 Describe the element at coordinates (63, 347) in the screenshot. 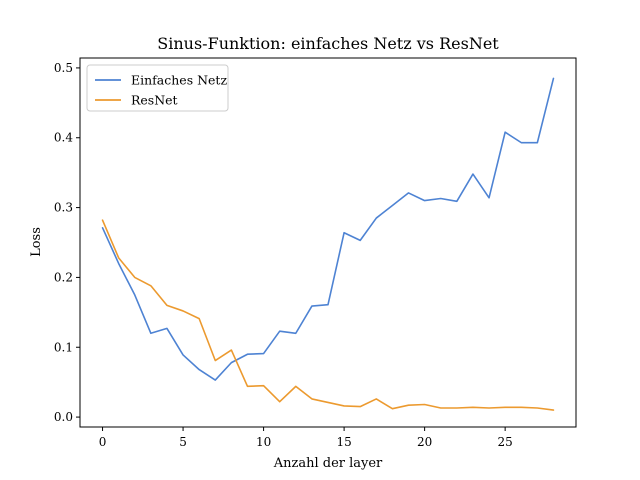

I see `y-tick-label: 0.1` at that location.